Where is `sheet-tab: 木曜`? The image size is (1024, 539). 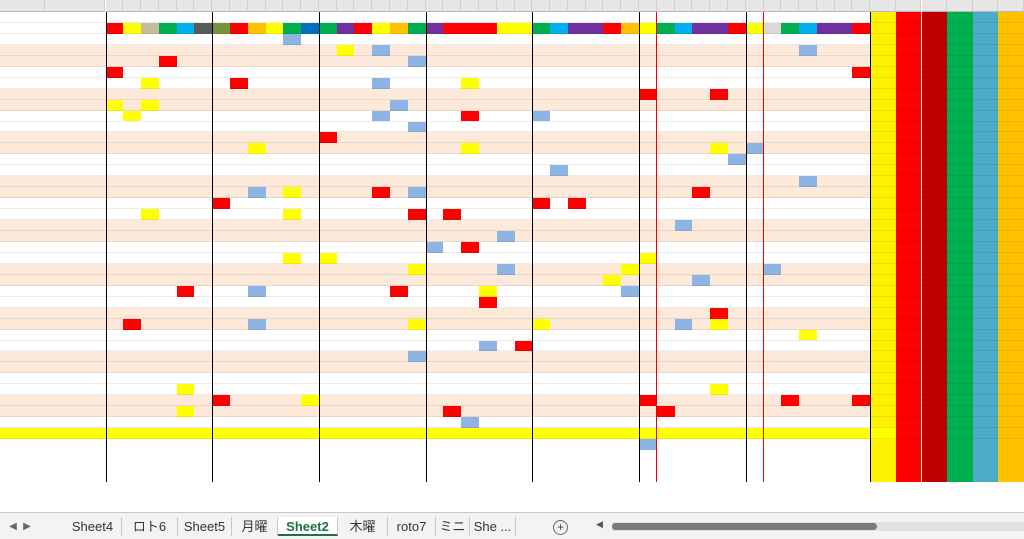
sheet-tab: 木曜 is located at coordinates (363, 526).